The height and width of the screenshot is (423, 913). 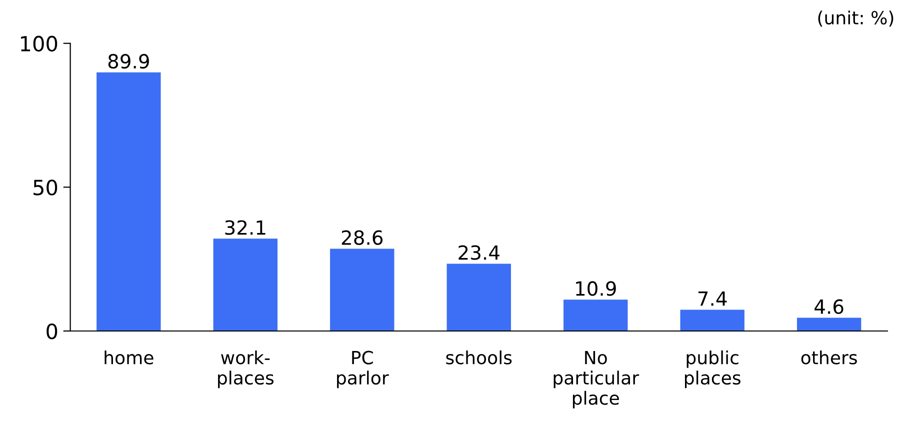 I want to click on x-tick-label: home, so click(x=129, y=357).